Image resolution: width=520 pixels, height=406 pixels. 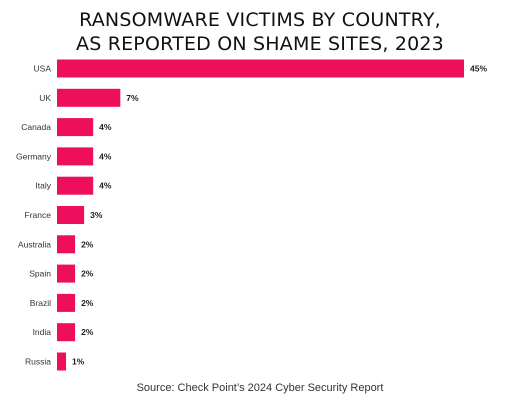 I want to click on category-label-usa: USA, so click(x=43, y=69).